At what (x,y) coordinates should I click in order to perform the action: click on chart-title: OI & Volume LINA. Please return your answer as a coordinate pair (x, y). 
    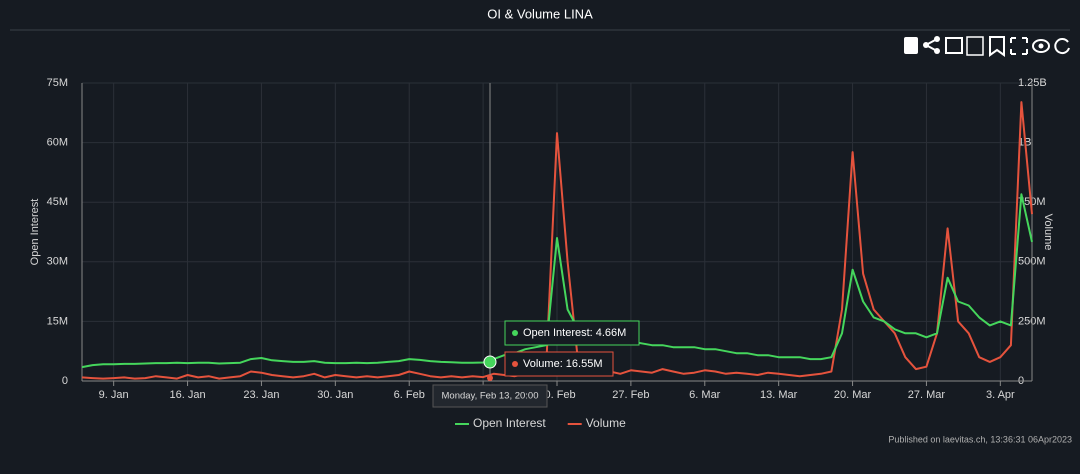
    Looking at the image, I should click on (540, 13).